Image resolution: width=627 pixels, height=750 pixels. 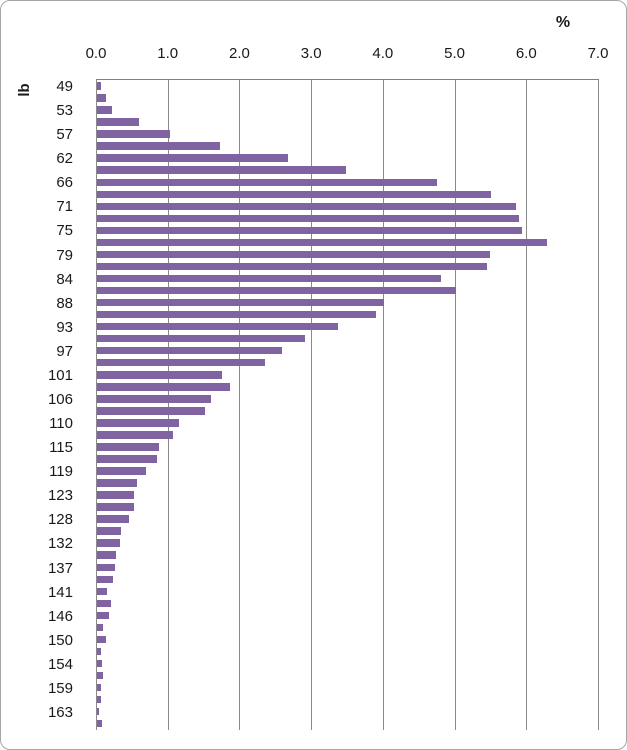 What do you see at coordinates (60, 616) in the screenshot?
I see `y-tick-label: 146` at bounding box center [60, 616].